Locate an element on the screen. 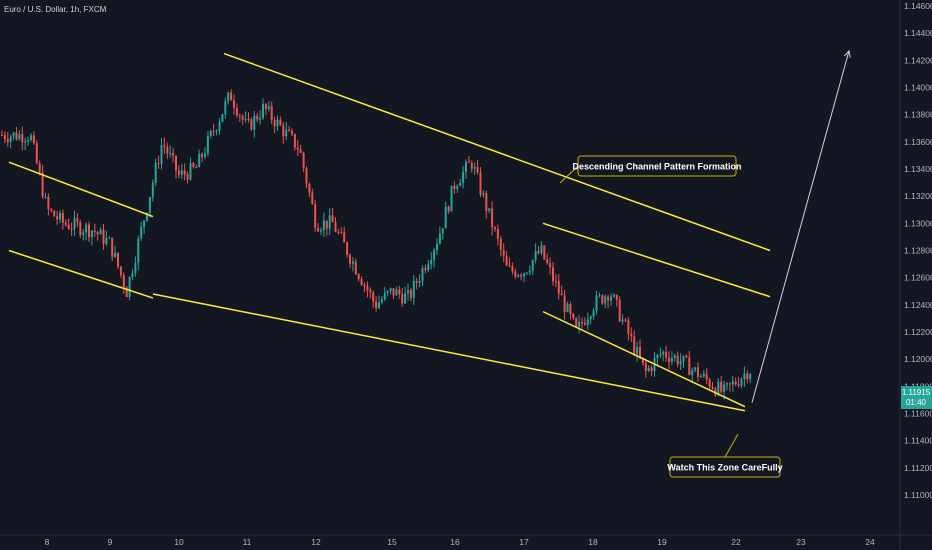  projection-arrowhead is located at coordinates (847, 53).